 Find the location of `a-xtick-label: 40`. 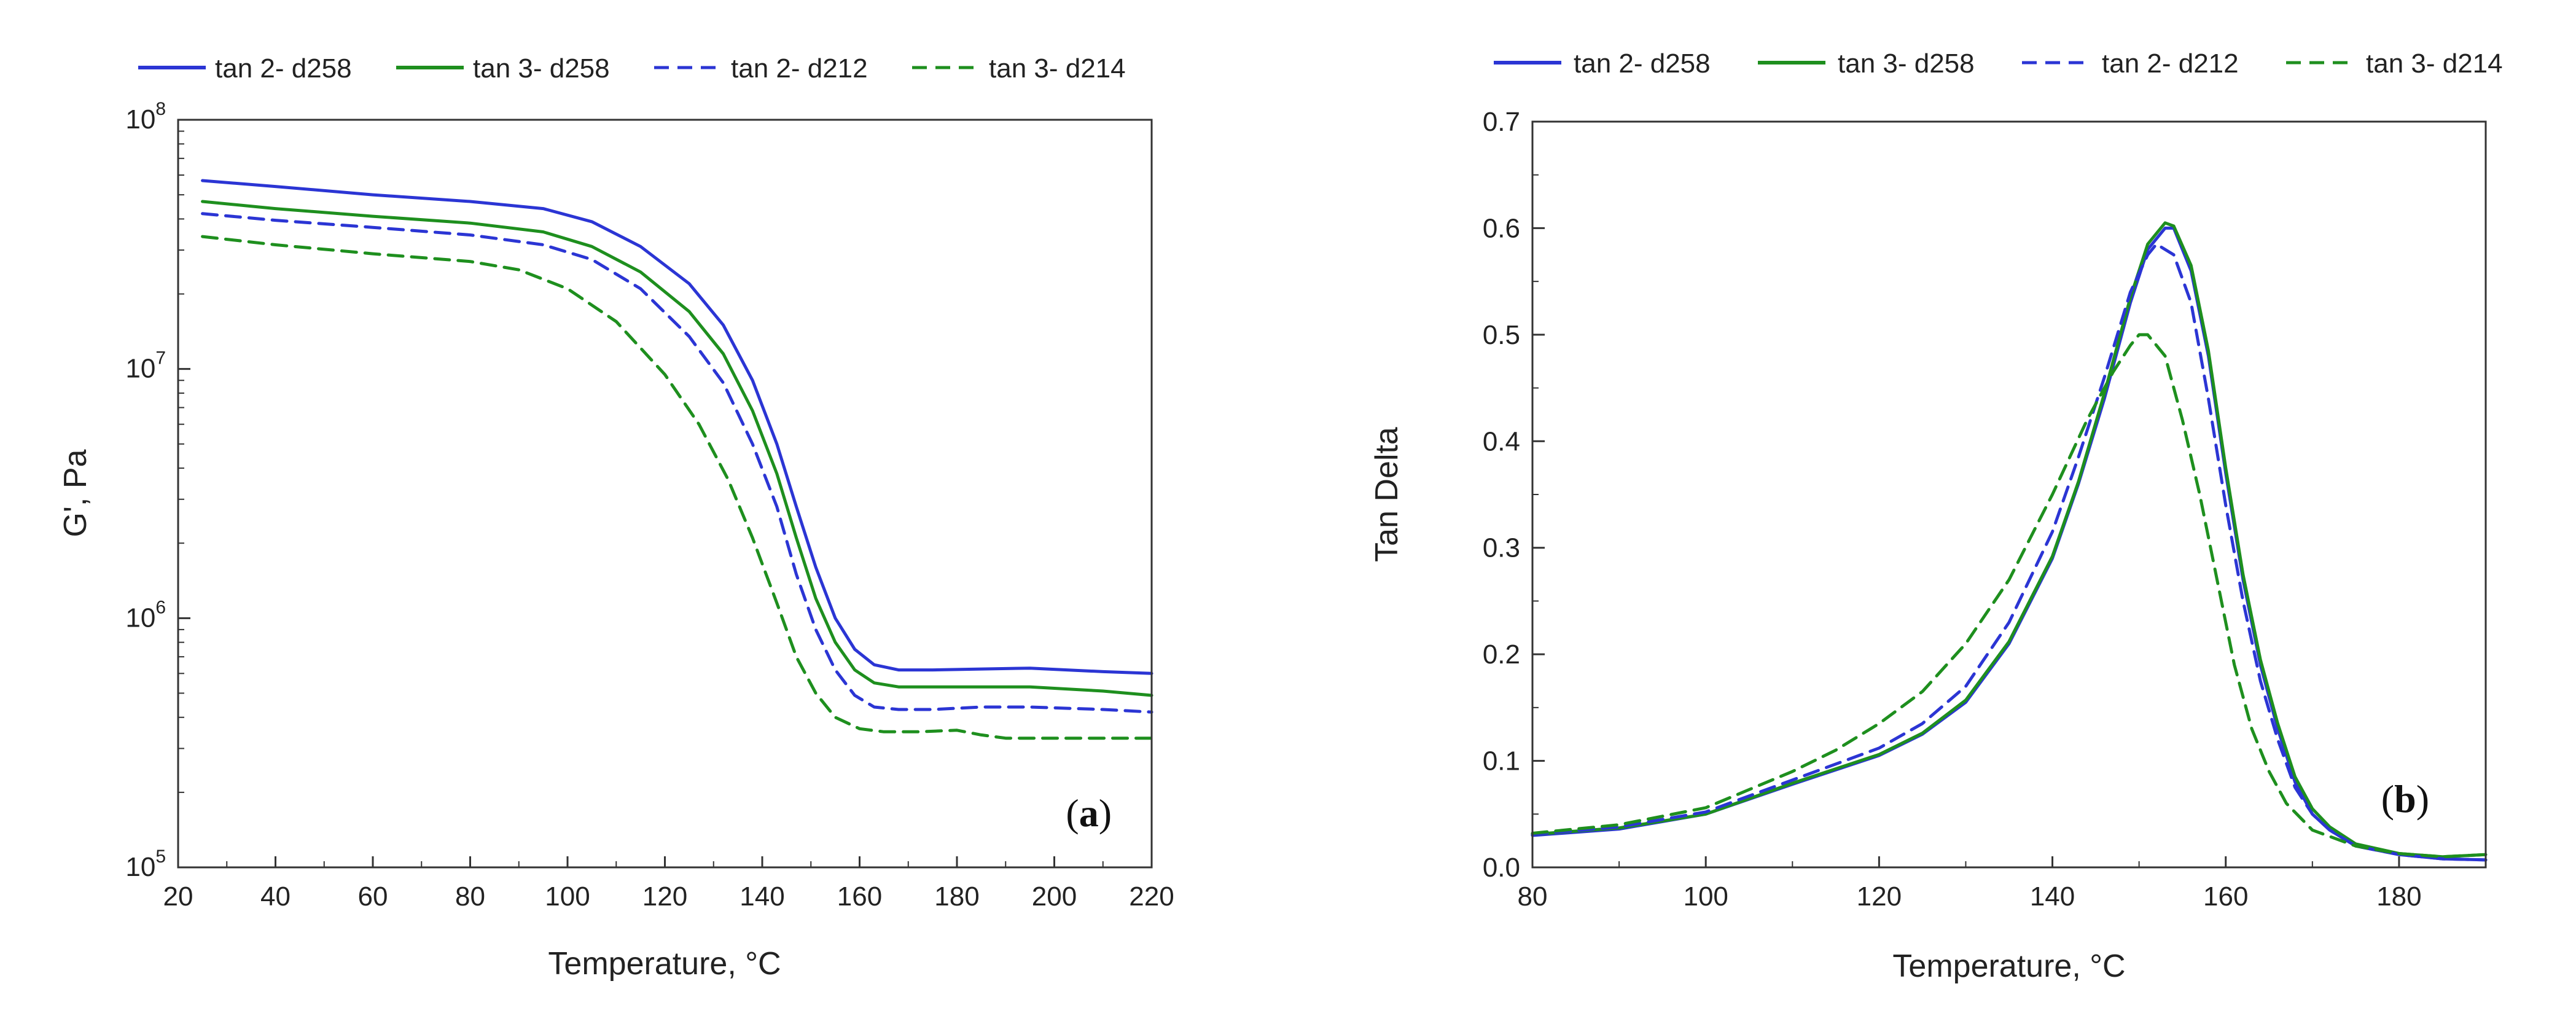

a-xtick-label: 40 is located at coordinates (275, 896).